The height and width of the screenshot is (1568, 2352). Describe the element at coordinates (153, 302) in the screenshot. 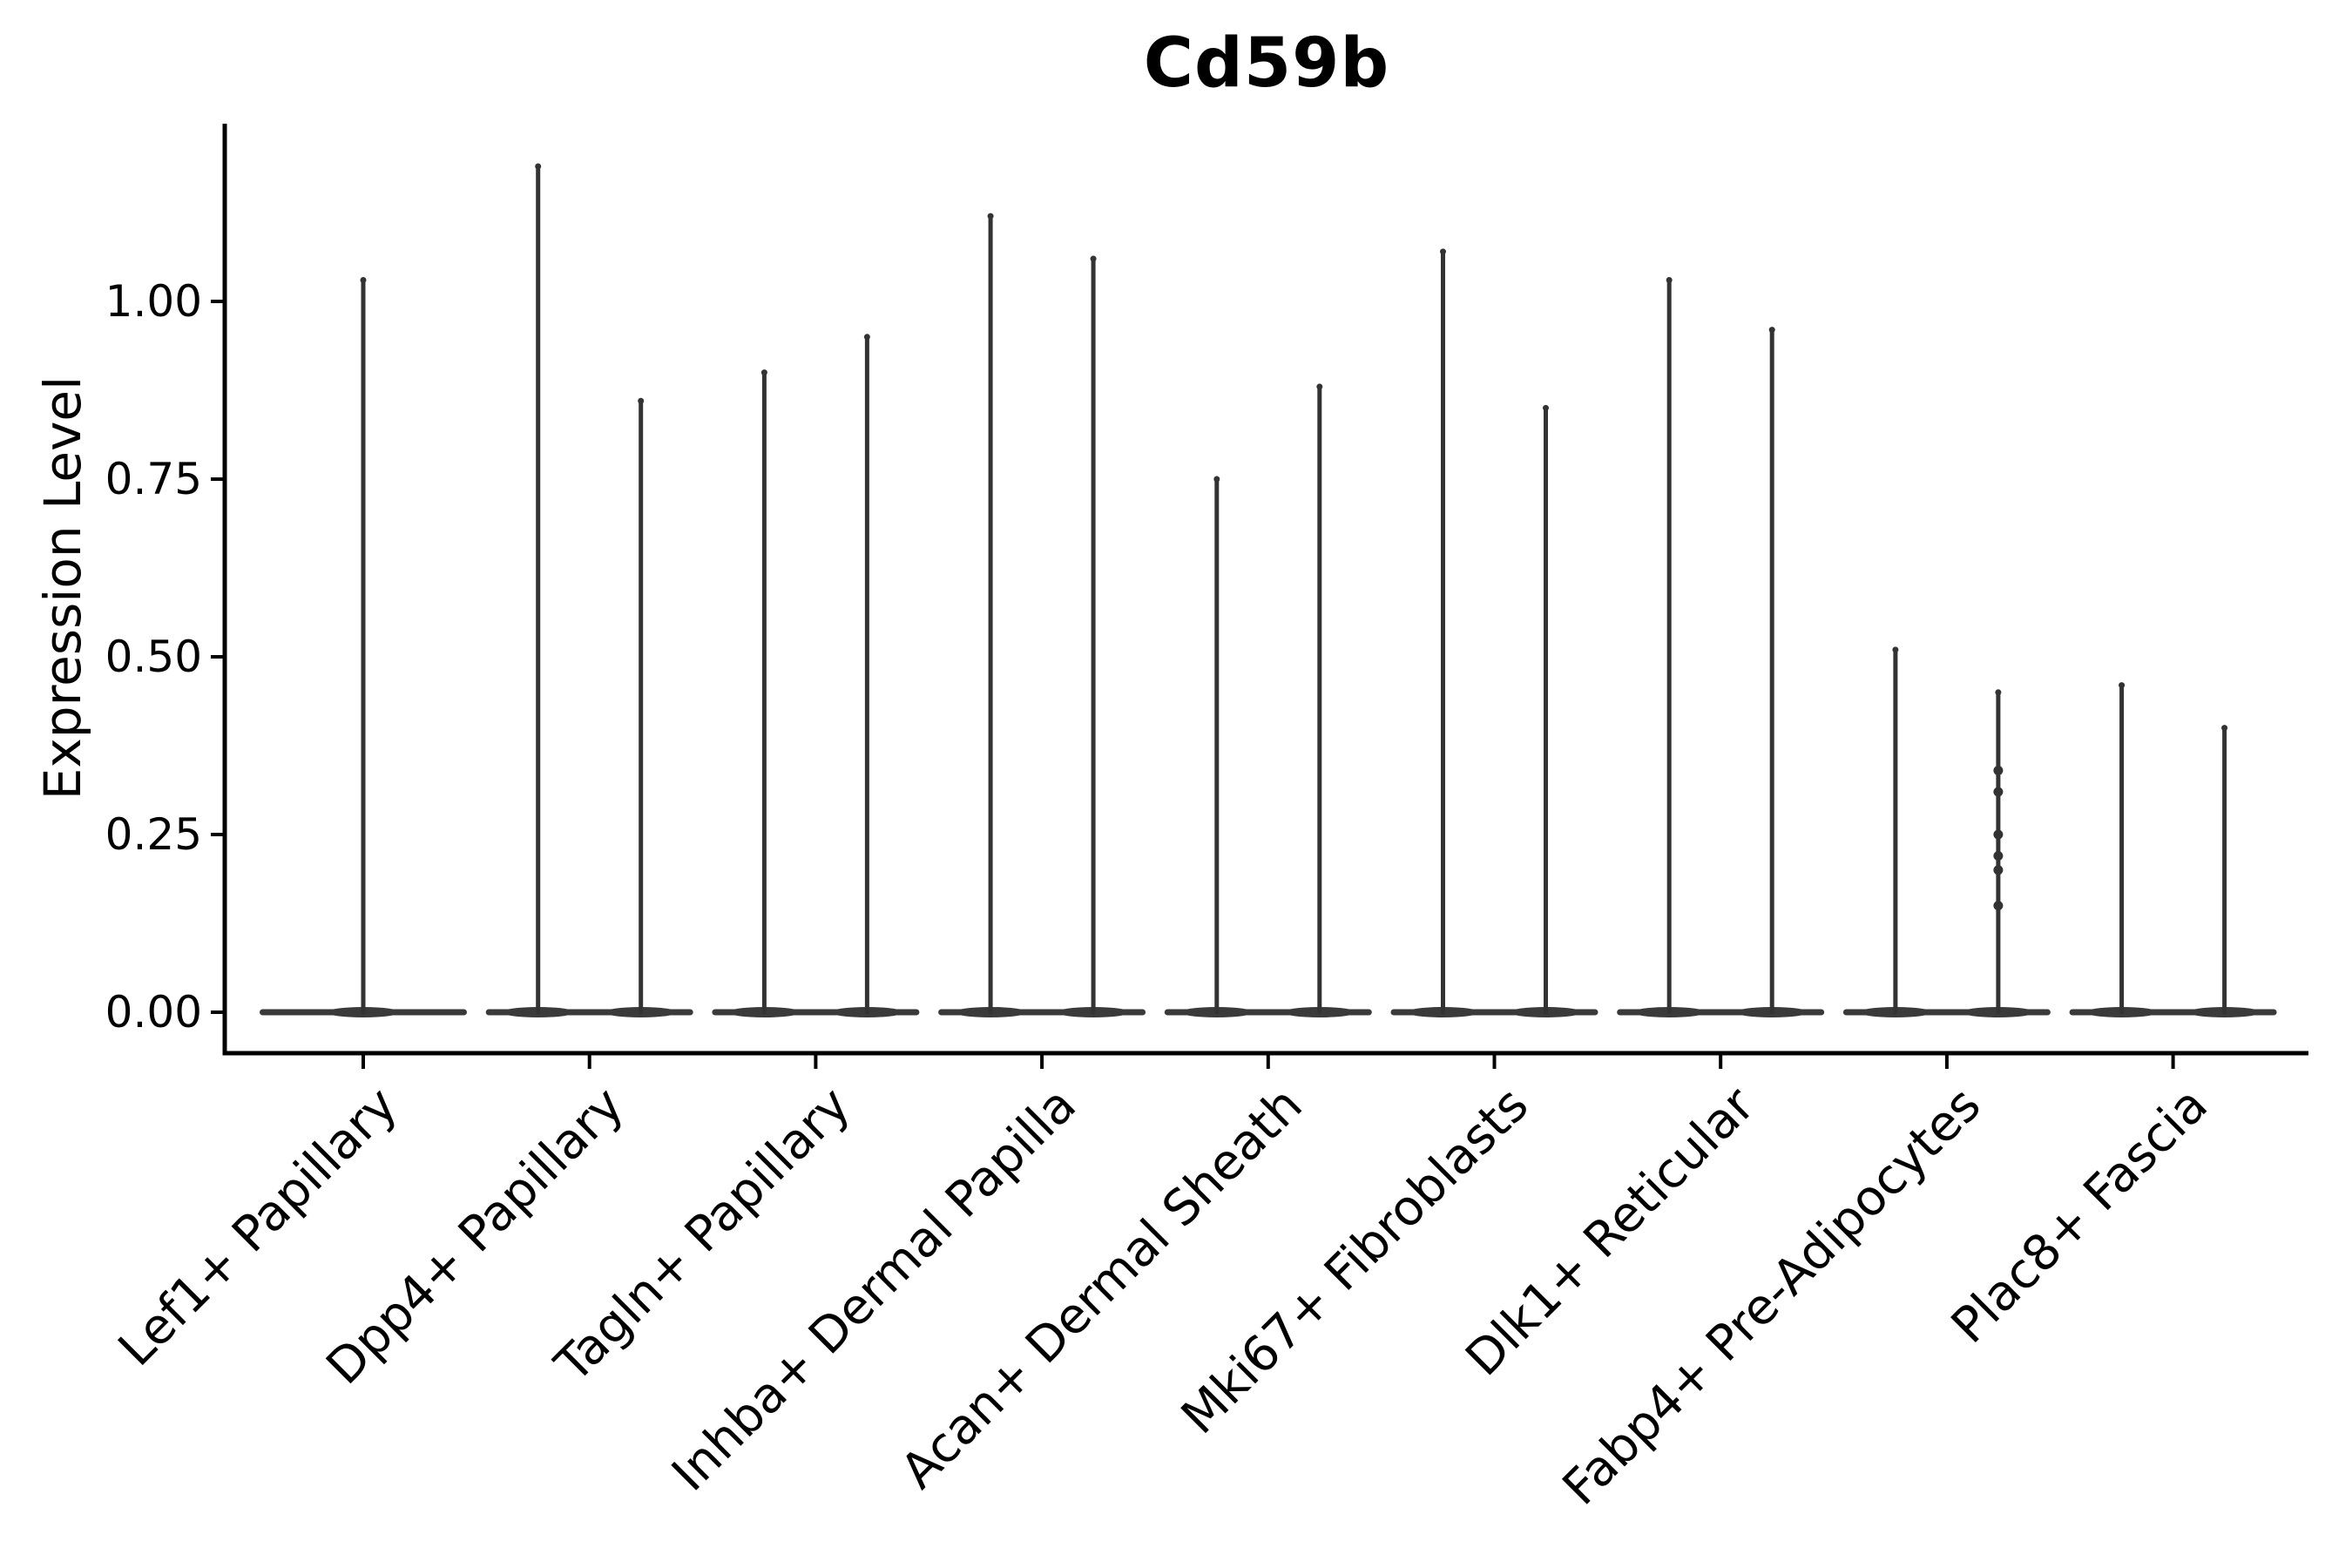

I see `y-tick-label: 1.00` at that location.